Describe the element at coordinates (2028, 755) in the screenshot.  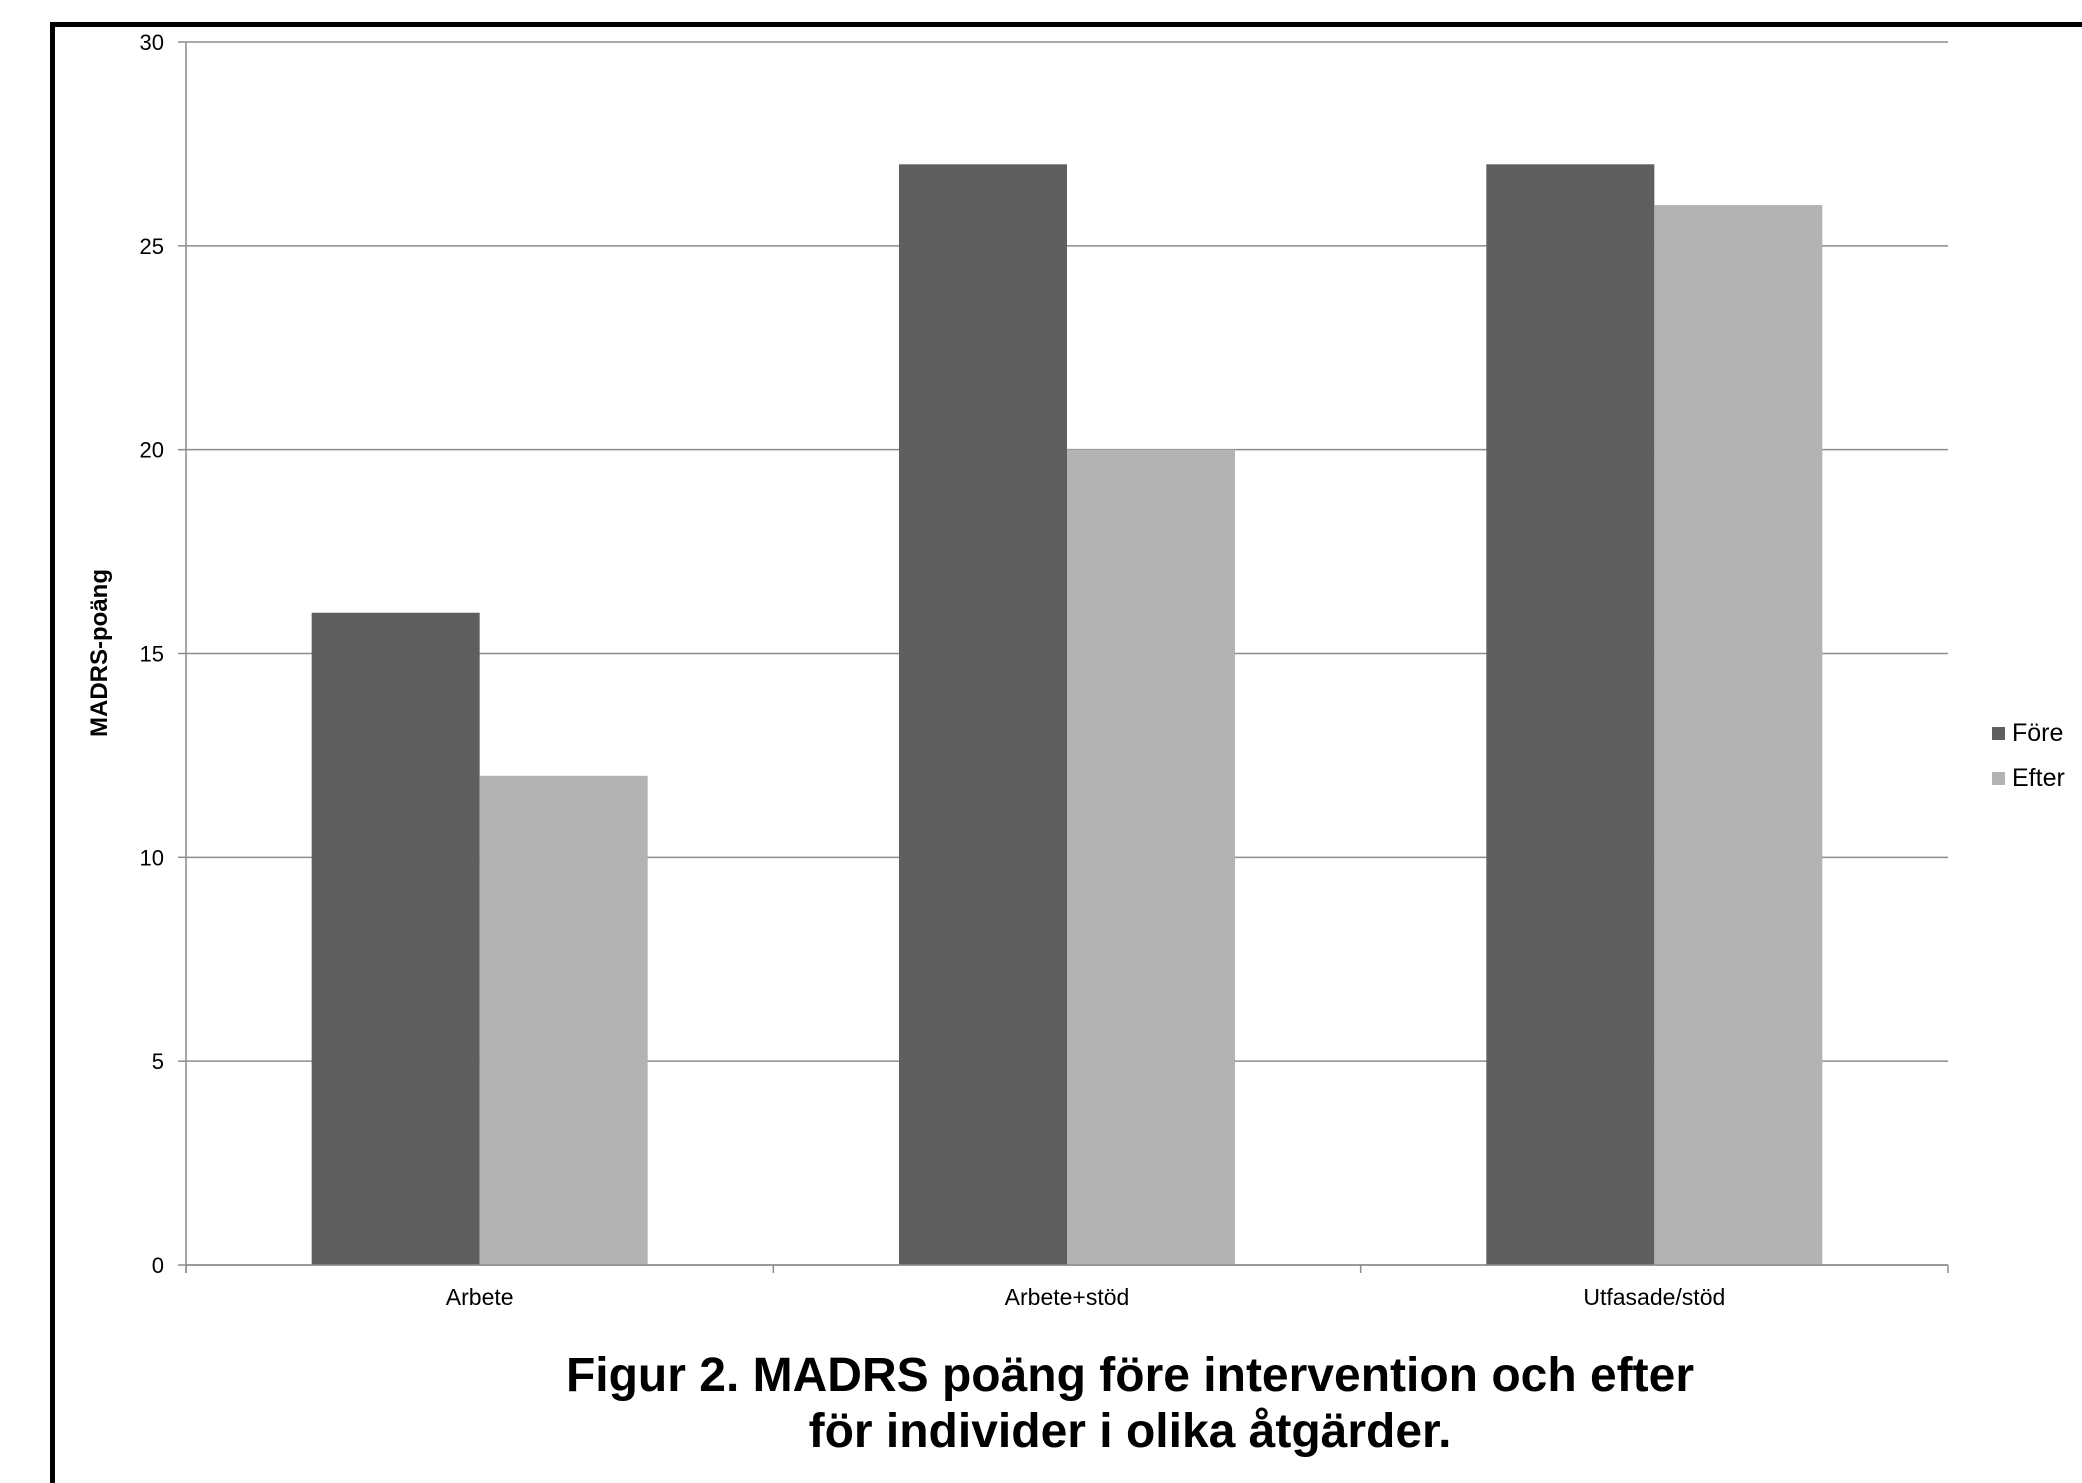
I see `legend: Före Efter` at that location.